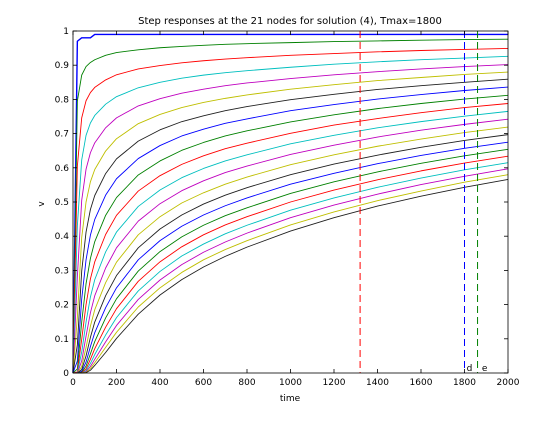  What do you see at coordinates (485, 369) in the screenshot?
I see `marker-annotation: e` at bounding box center [485, 369].